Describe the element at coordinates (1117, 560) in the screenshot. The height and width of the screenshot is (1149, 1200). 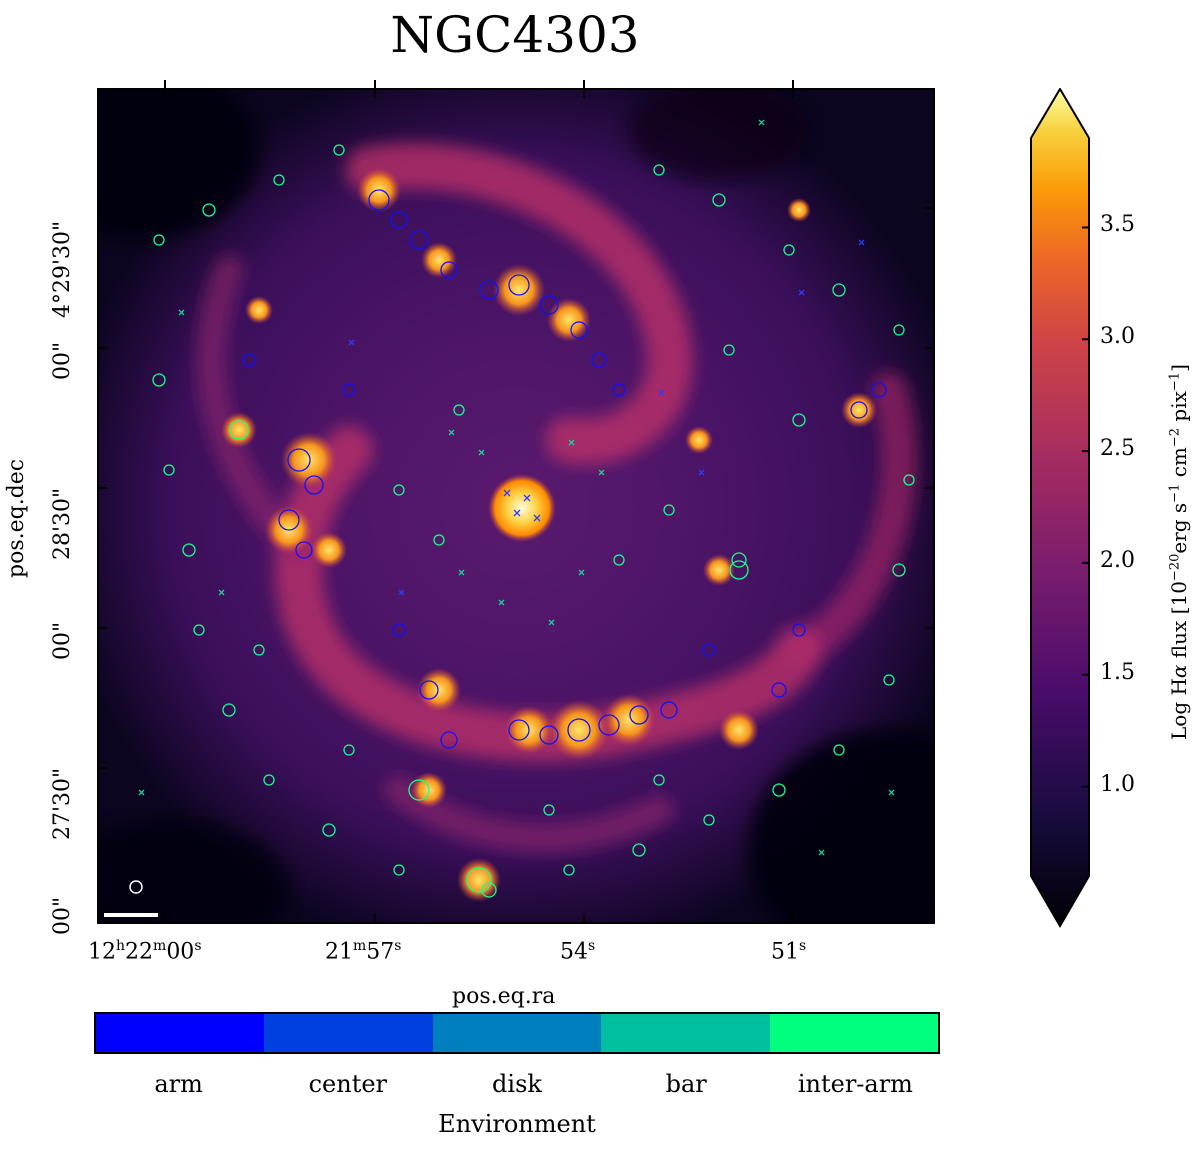
I see `colorbar-tick-label-3: 2.0` at that location.